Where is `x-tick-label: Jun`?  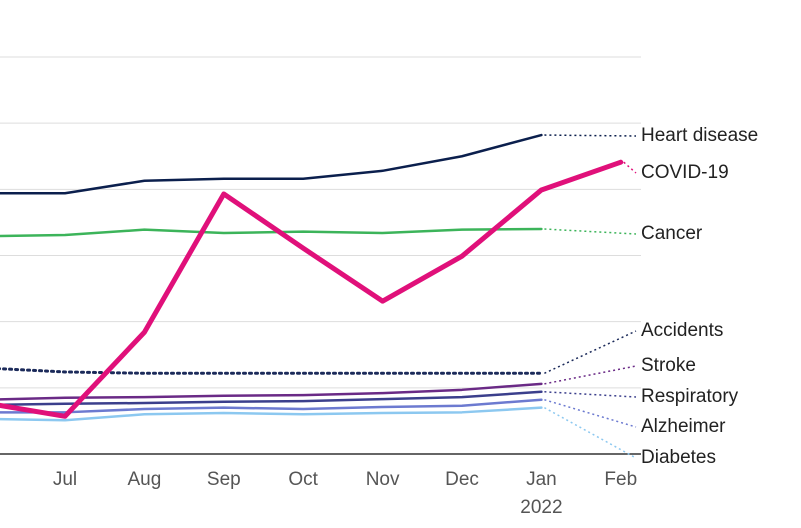 x-tick-label: Jun is located at coordinates (0, 479).